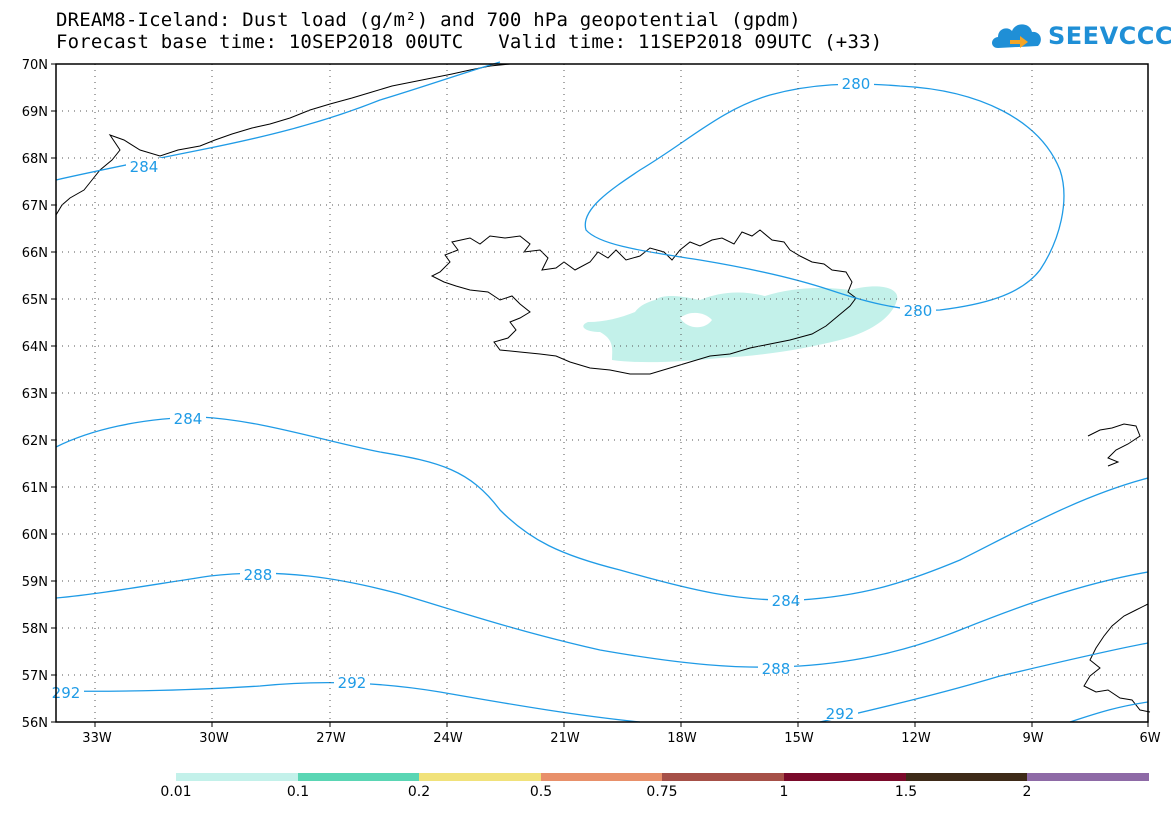 The height and width of the screenshot is (815, 1175). What do you see at coordinates (662, 792) in the screenshot?
I see `colorbar-label: 0.75` at bounding box center [662, 792].